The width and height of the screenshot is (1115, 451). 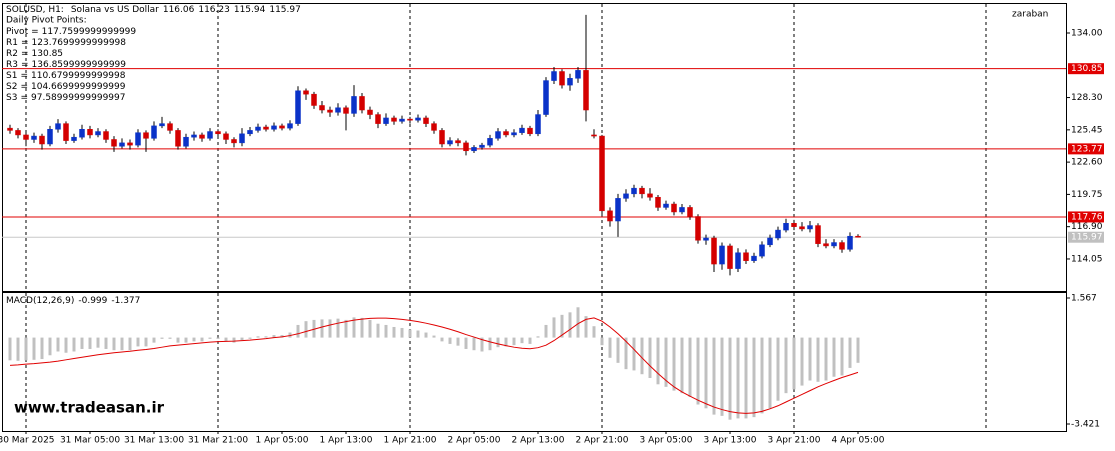 I want to click on x-tick-label: 30 Mar 2025, so click(x=27, y=441).